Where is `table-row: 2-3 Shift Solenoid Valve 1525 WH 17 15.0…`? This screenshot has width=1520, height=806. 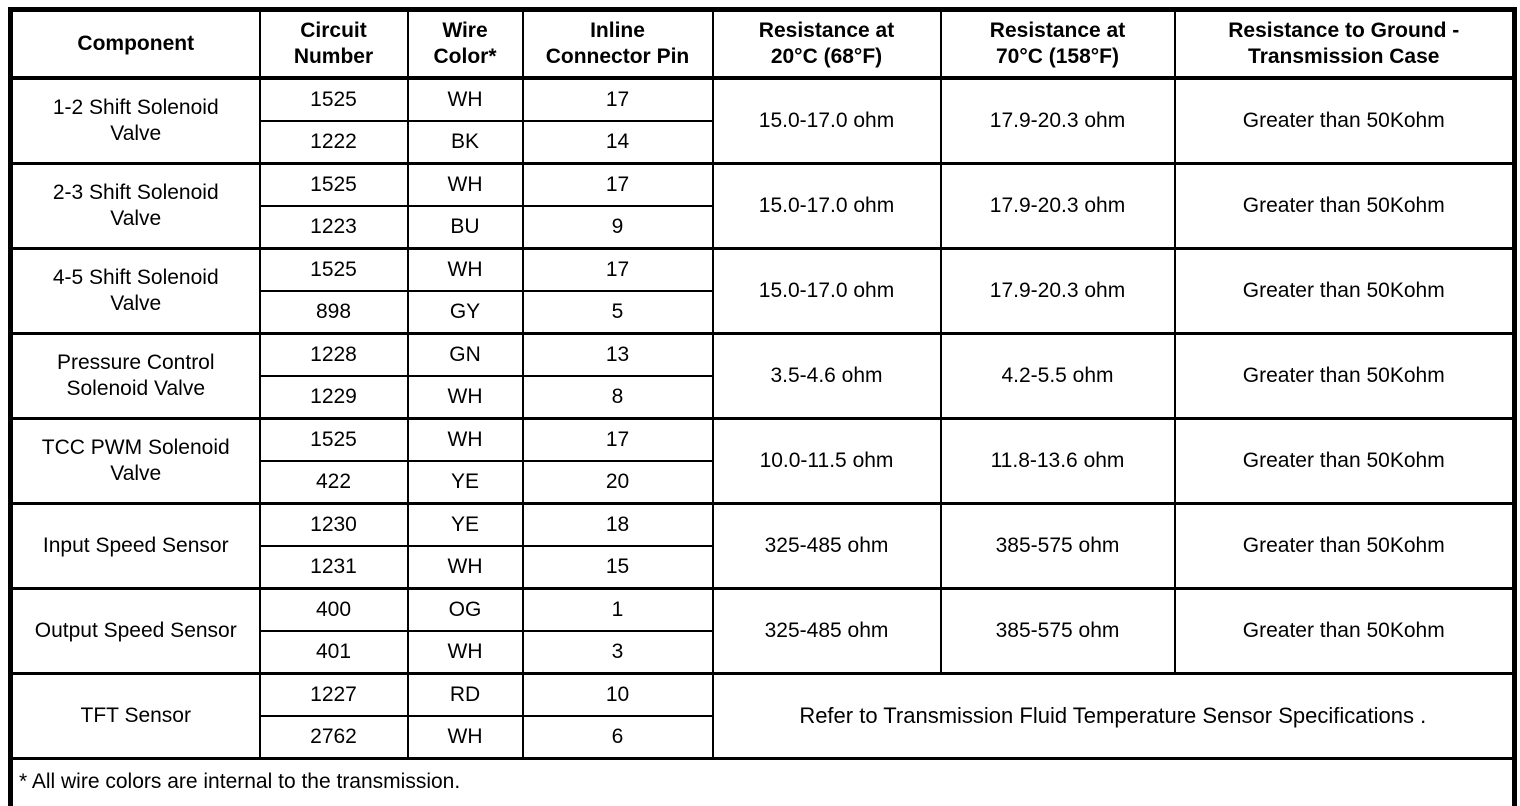
table-row: 2-3 Shift Solenoid Valve 1525 WH 17 15.0… is located at coordinates (762, 206).